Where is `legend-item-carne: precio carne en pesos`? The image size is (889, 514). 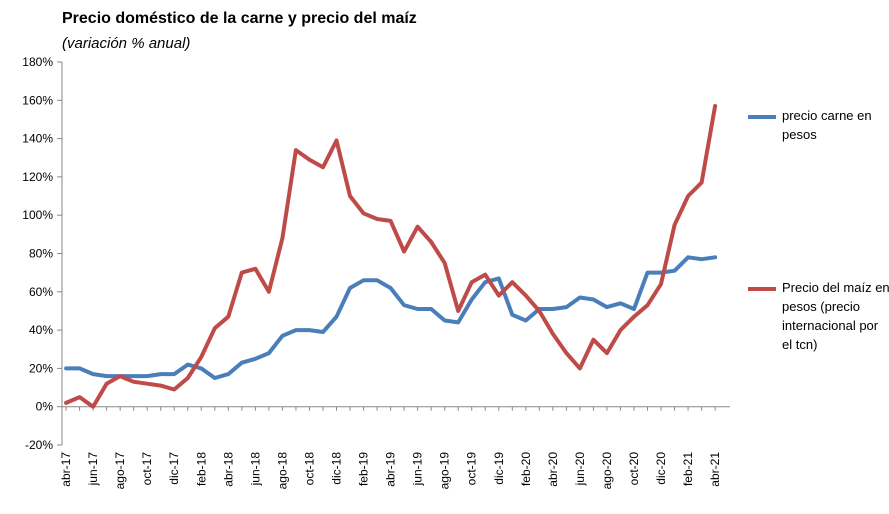 legend-item-carne: precio carne en pesos is located at coordinates (818, 125).